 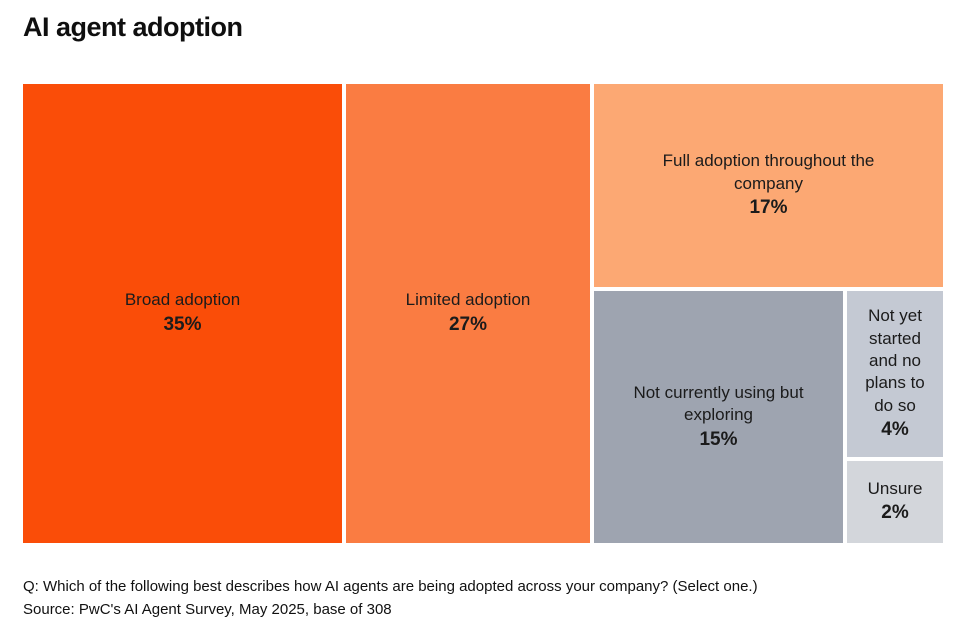 I want to click on tile-label: Not currently using but exploring, so click(x=718, y=403).